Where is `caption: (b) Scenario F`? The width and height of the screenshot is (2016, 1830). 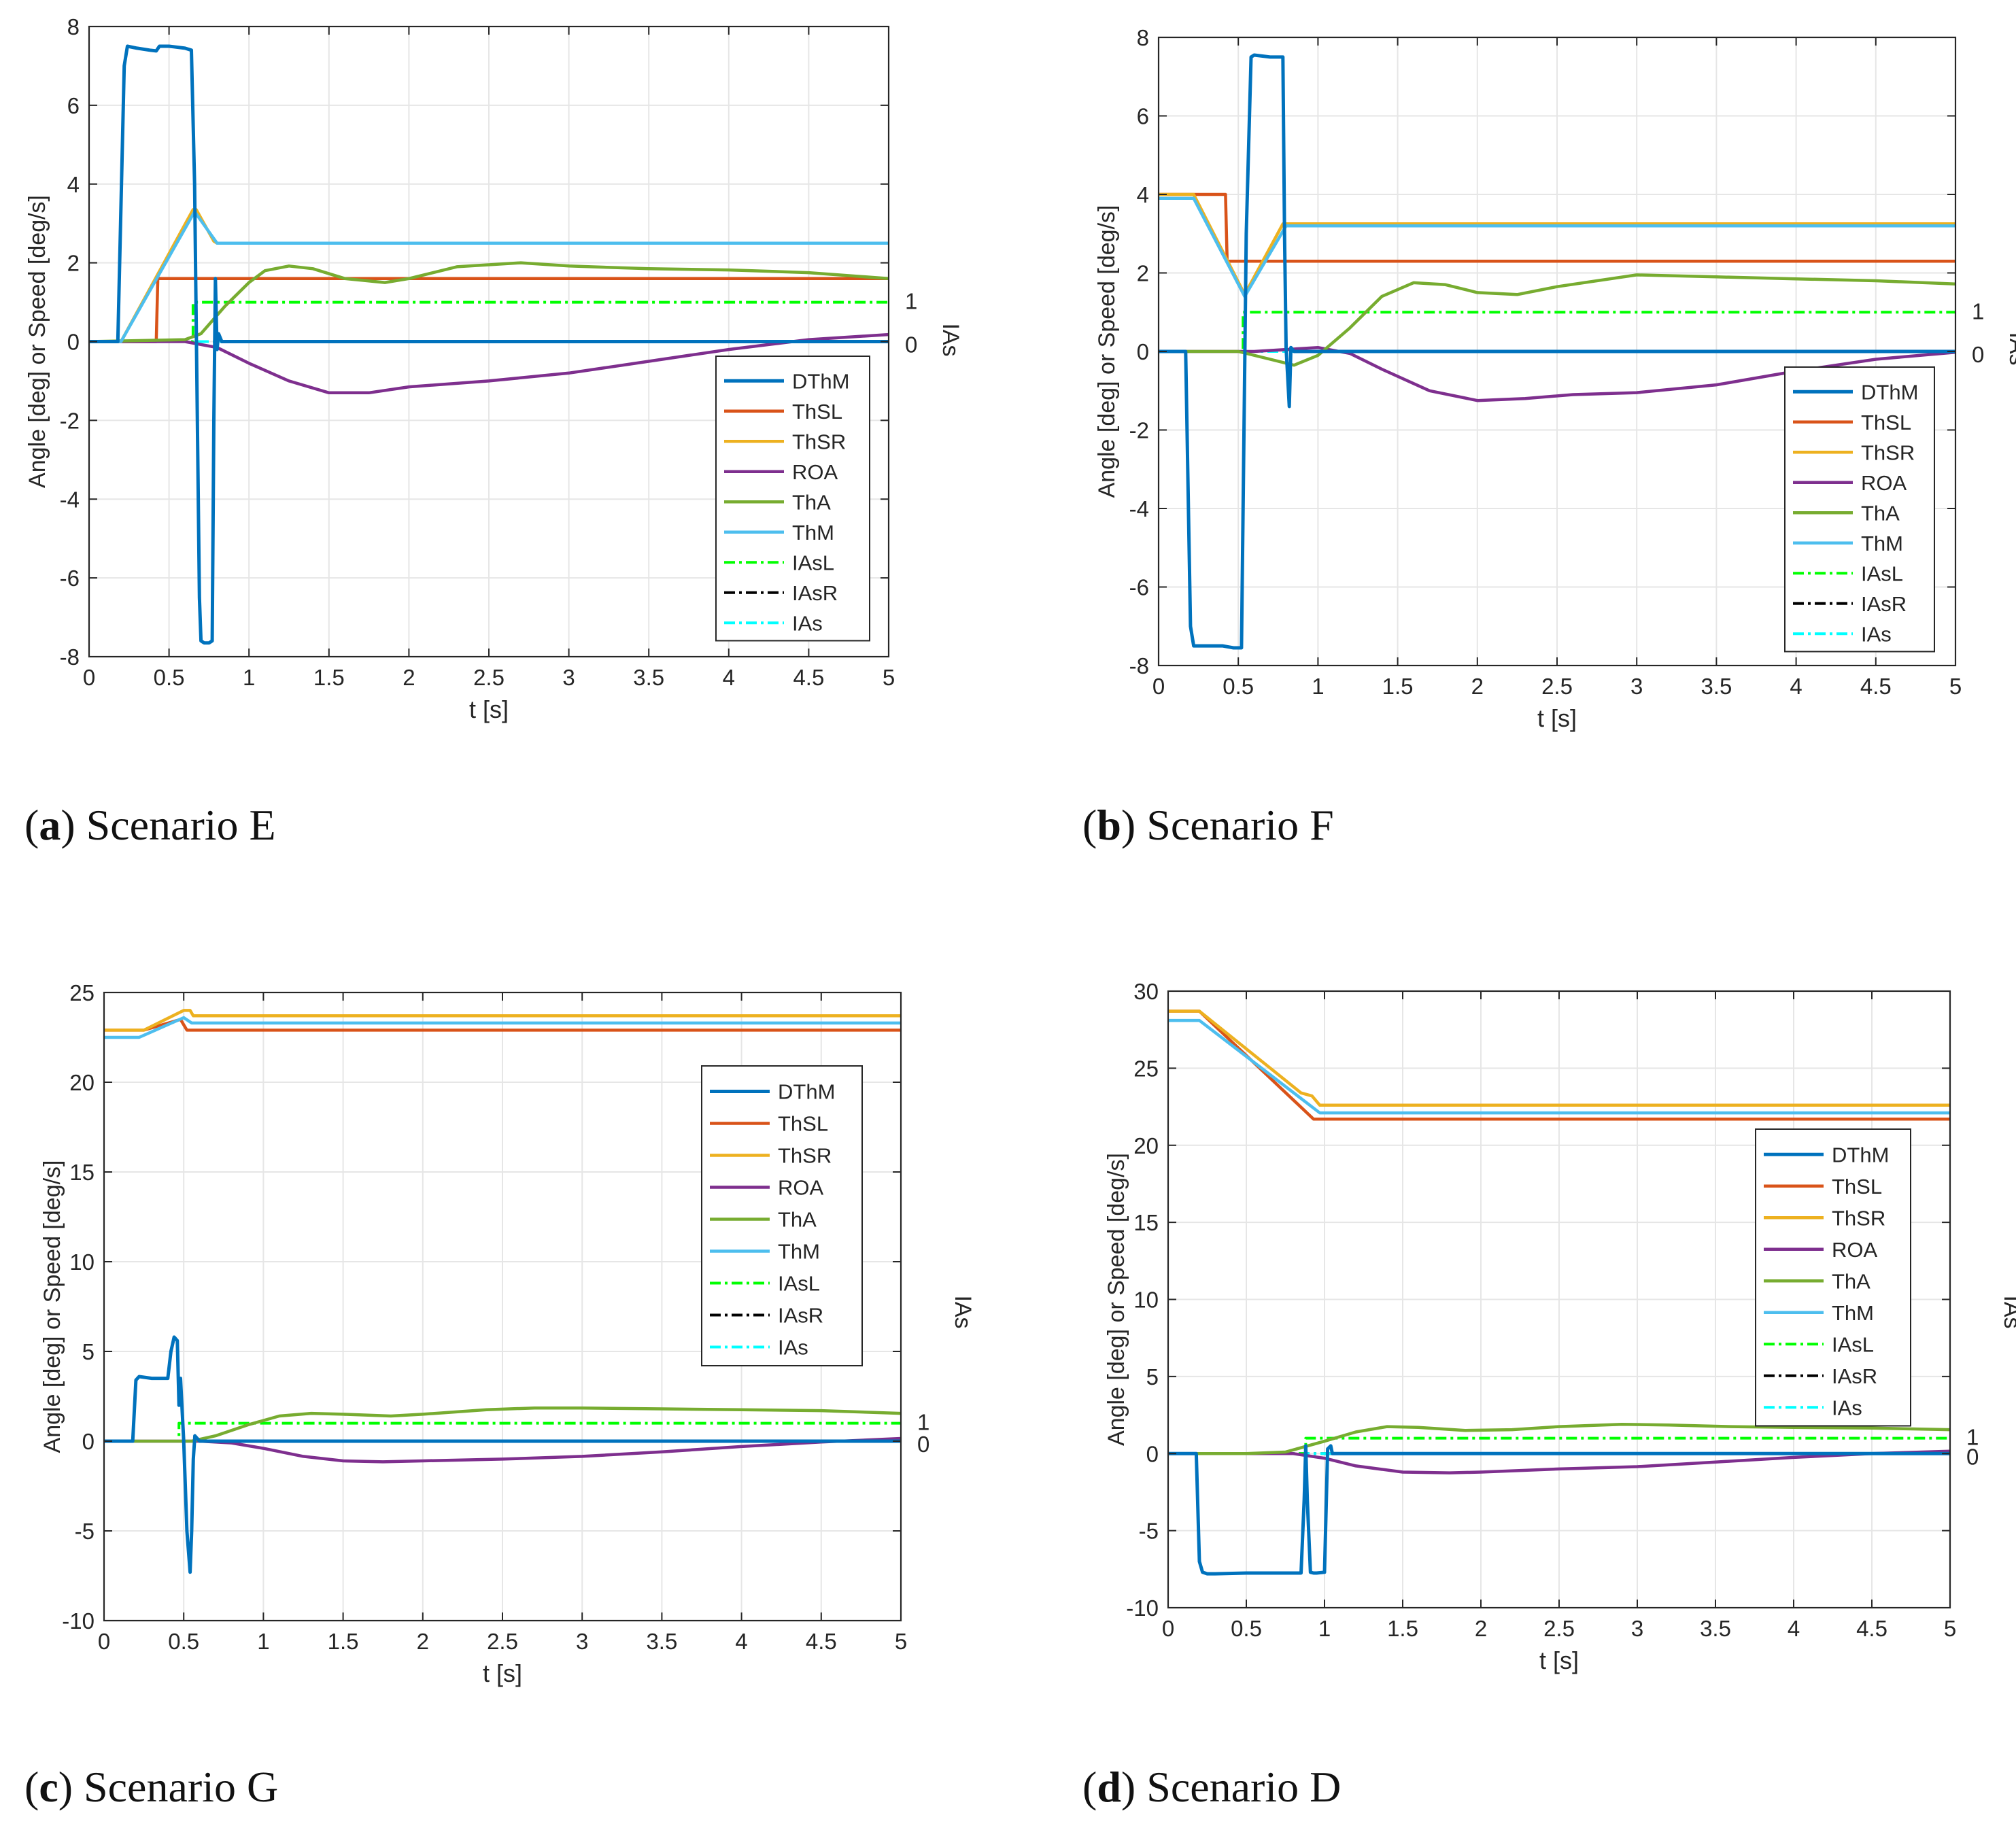 caption: (b) Scenario F is located at coordinates (1208, 825).